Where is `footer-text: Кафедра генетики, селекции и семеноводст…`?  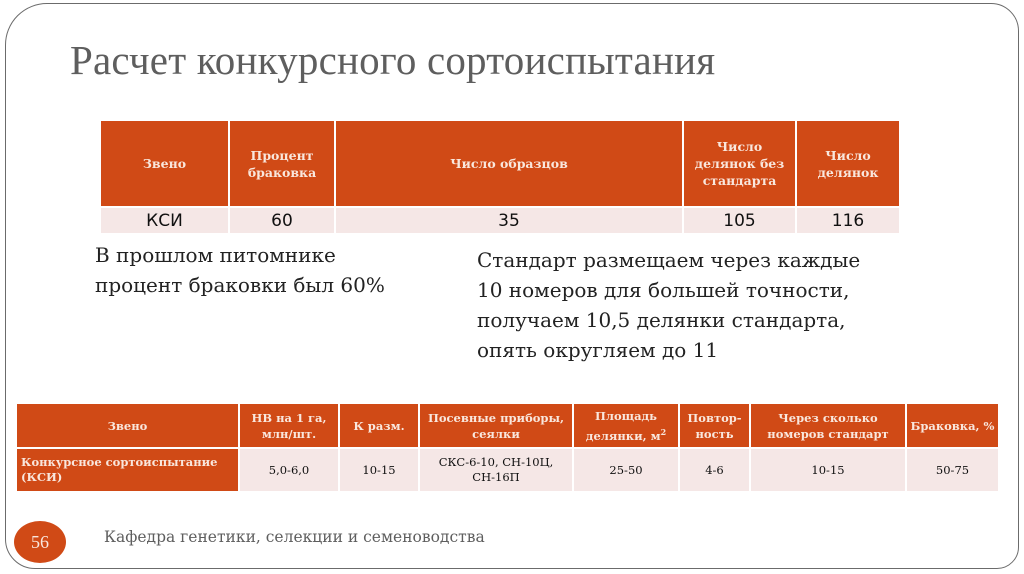
footer-text: Кафедра генетики, селекции и семеноводст… is located at coordinates (294, 537).